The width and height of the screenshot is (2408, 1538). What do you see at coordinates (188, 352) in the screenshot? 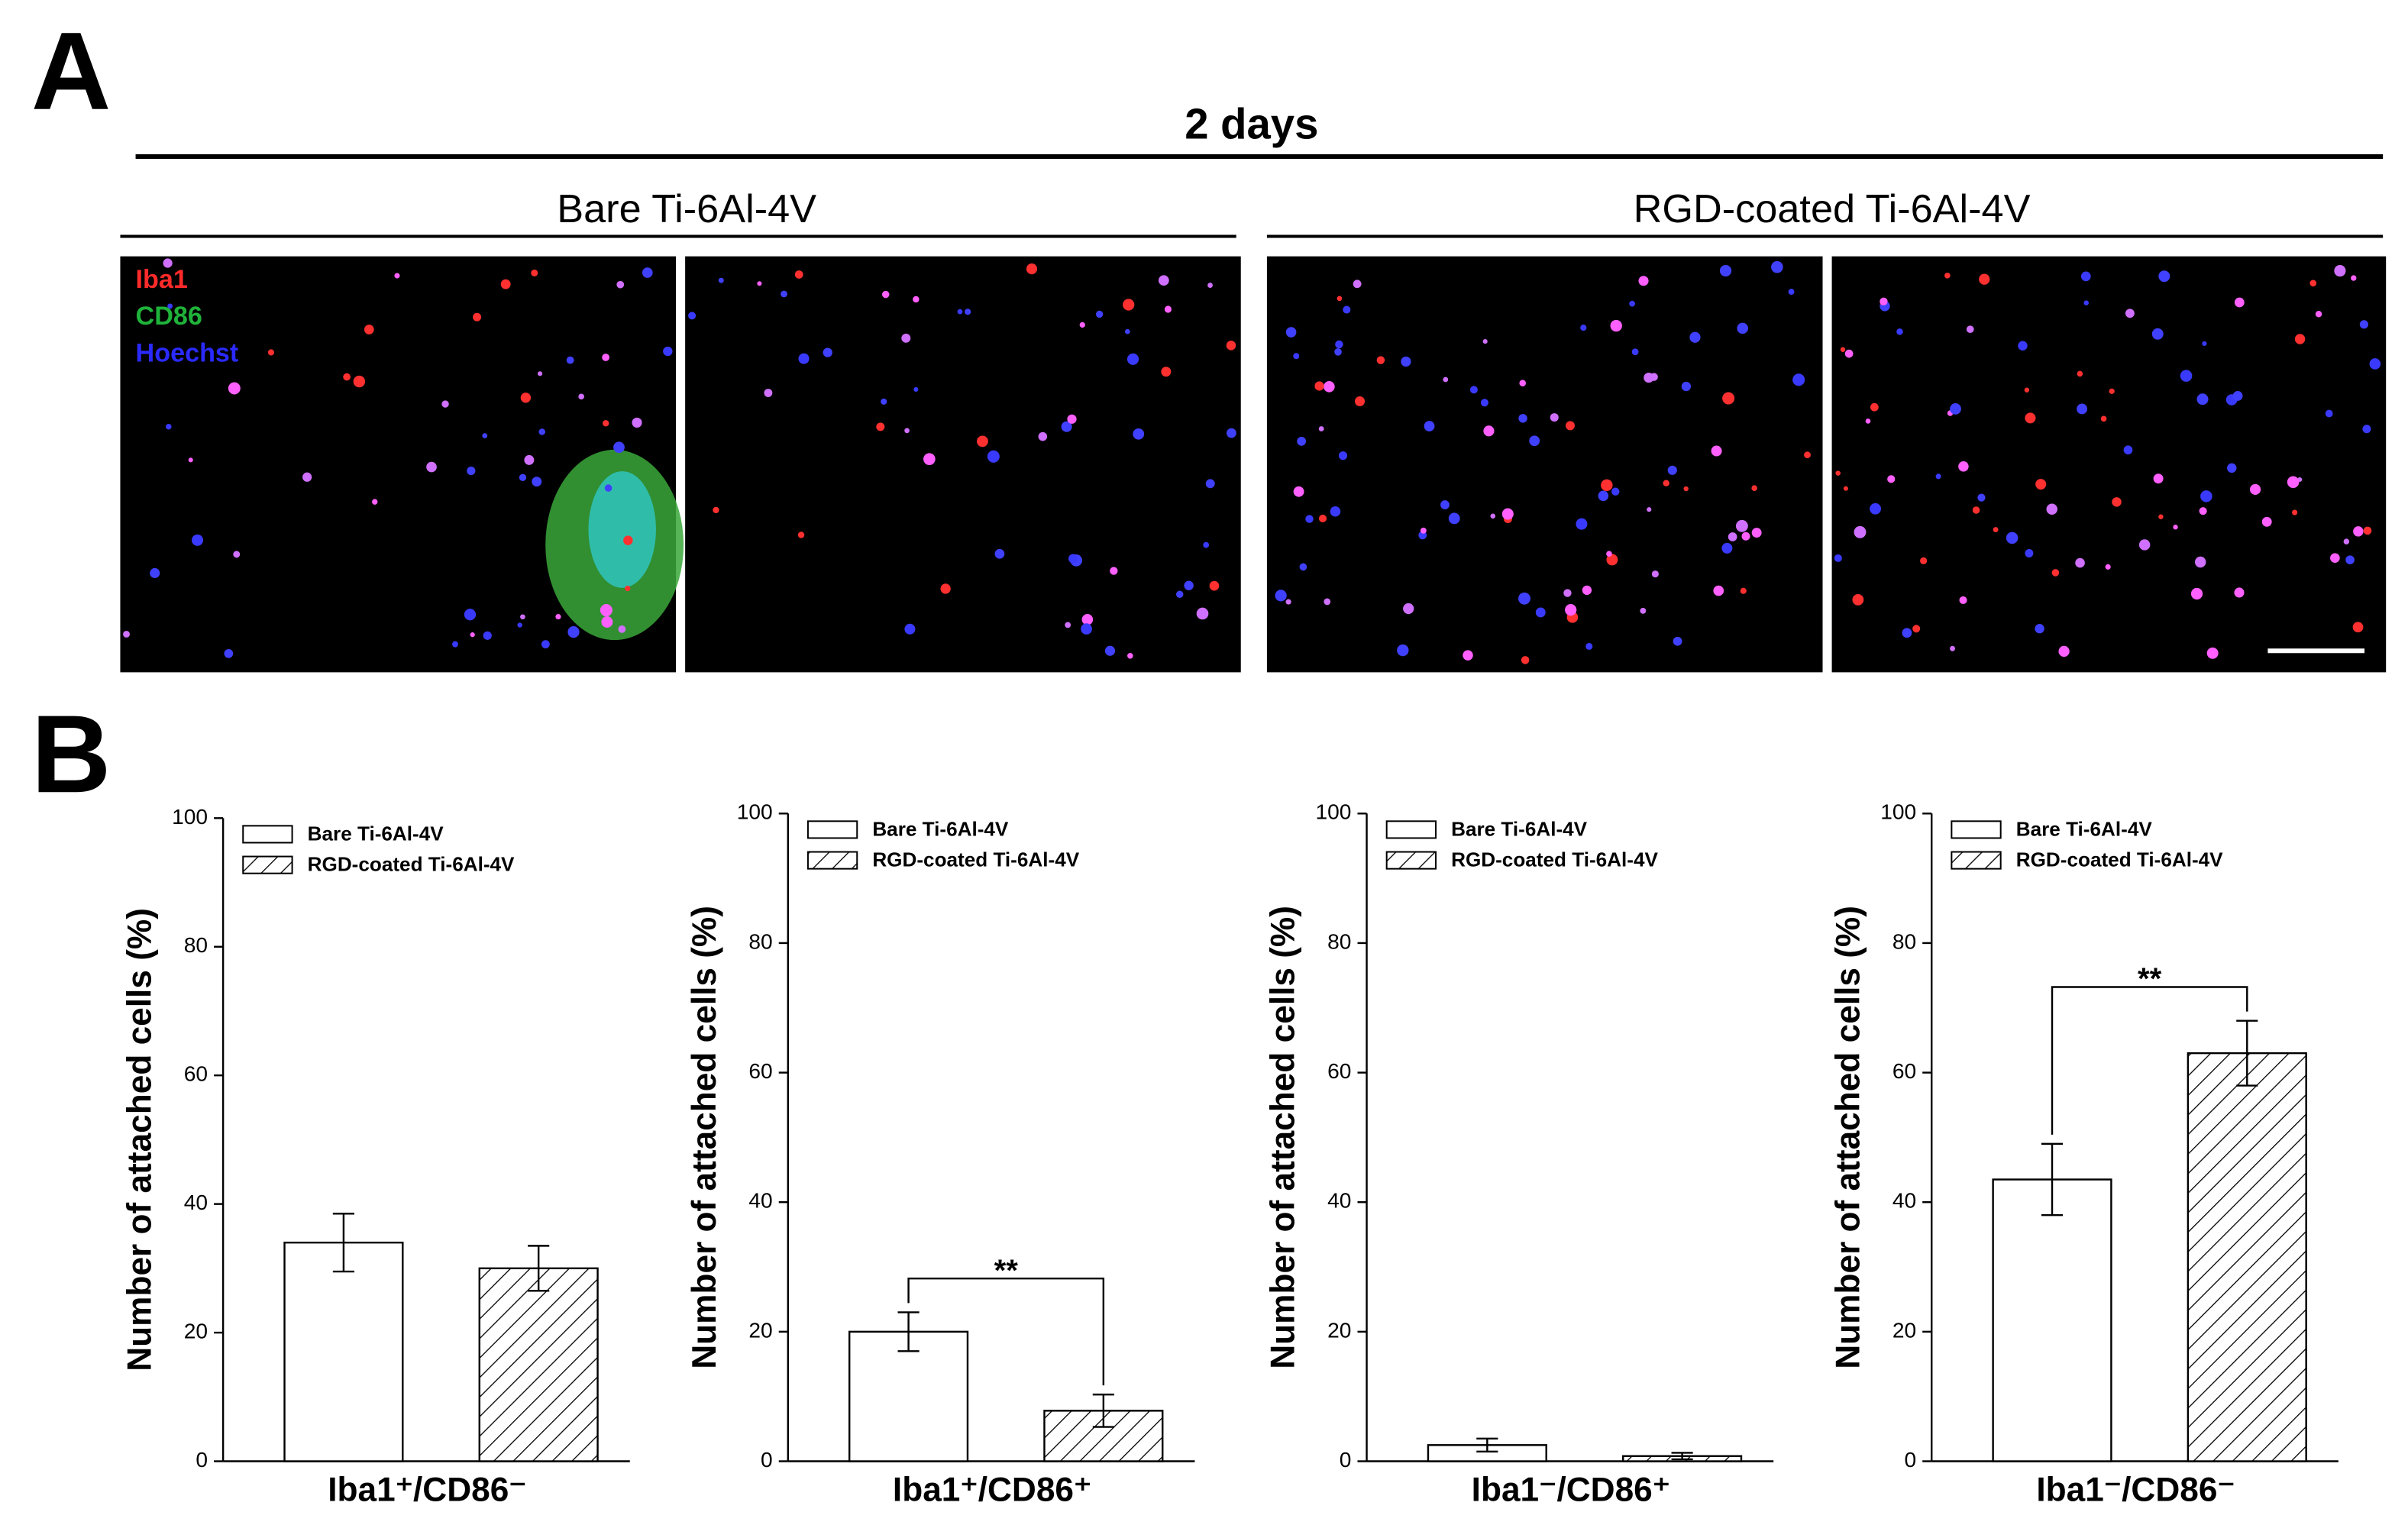
I see `channel-label: Hoechst` at bounding box center [188, 352].